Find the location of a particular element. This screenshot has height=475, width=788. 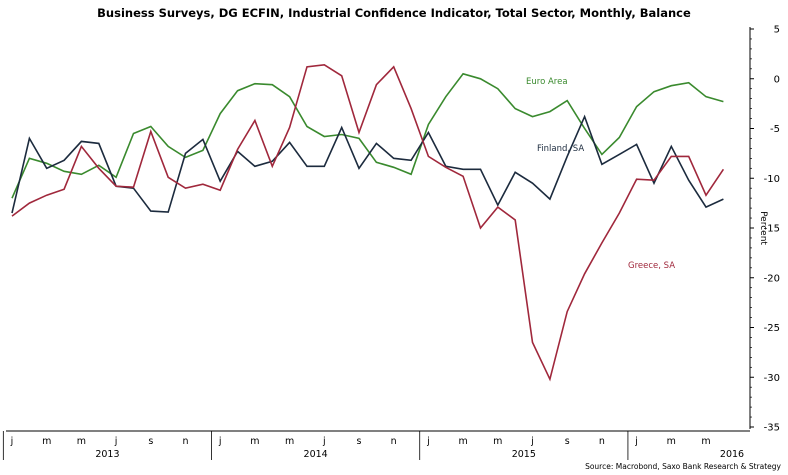

y-tick-label: -5 is located at coordinates (775, 129).